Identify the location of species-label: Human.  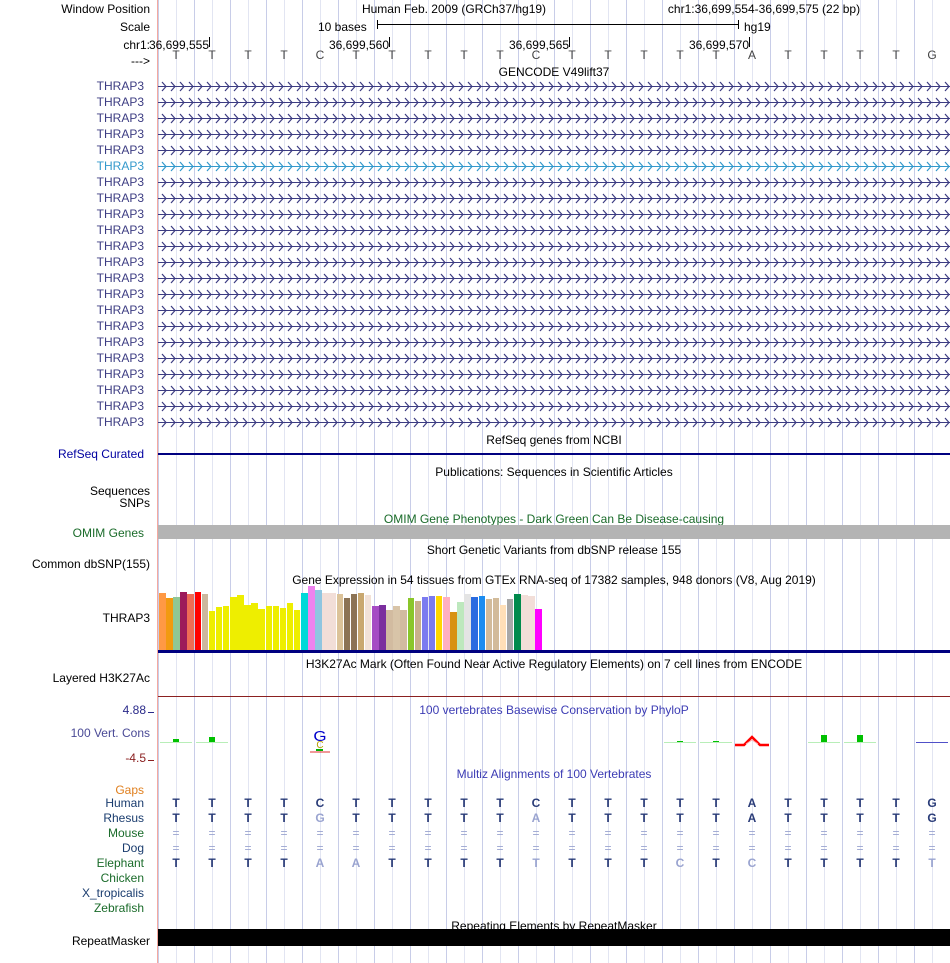
(124, 803).